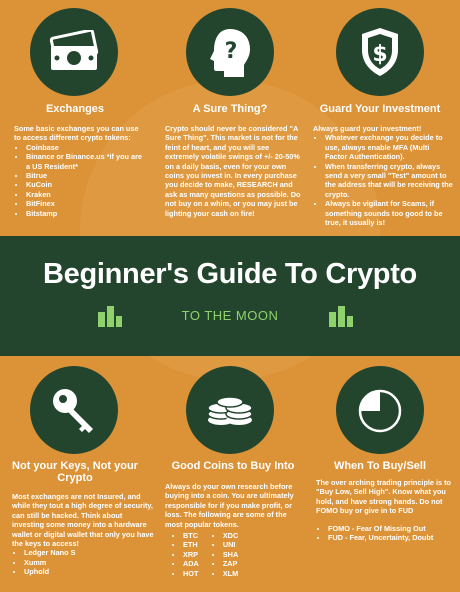 The width and height of the screenshot is (460, 592). I want to click on token-columns: BTC ETH XRP ADA HOT XDC UNI SHA ZAP XLM, so click(235, 554).